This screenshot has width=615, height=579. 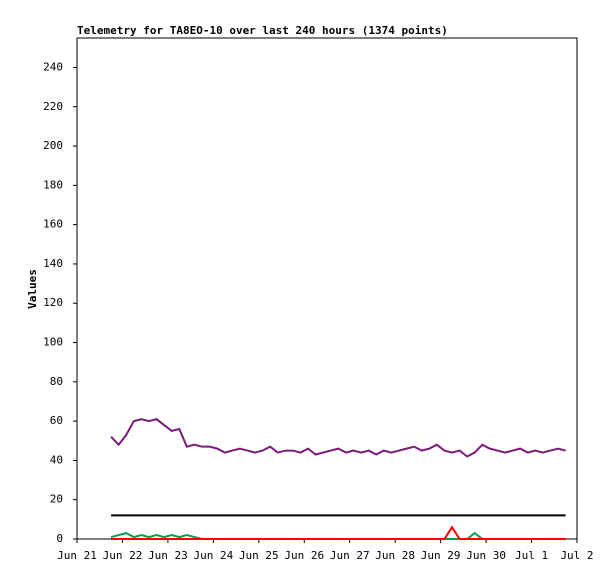 I want to click on x-tick-label: Jun 23, so click(x=168, y=555).